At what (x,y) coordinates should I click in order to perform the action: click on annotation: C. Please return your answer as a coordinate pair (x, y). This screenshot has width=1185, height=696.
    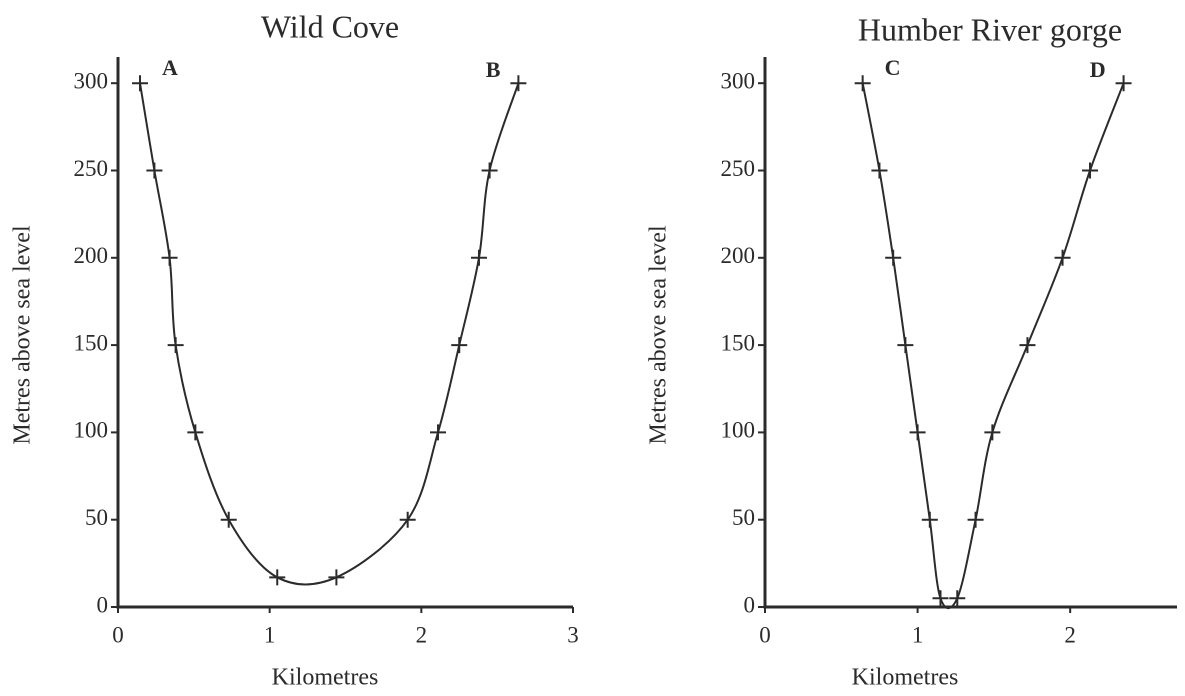
    Looking at the image, I should click on (893, 67).